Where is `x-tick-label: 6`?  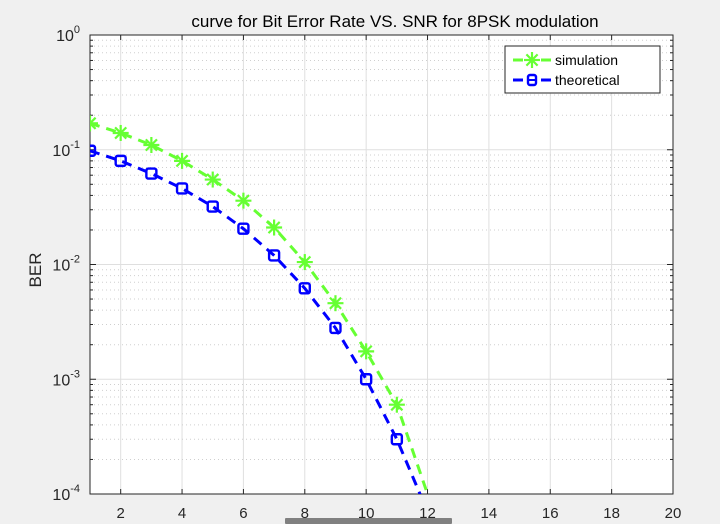
x-tick-label: 6 is located at coordinates (243, 513).